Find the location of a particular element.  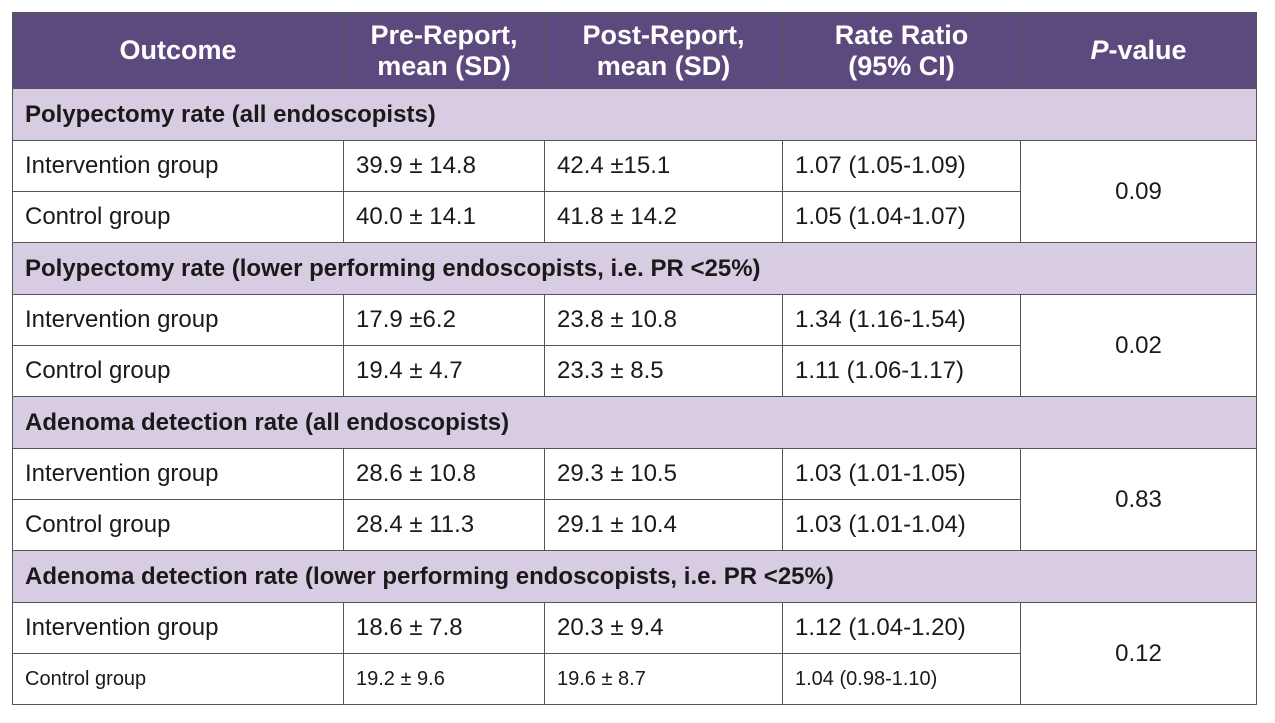

header-rate-ratio-line2: (95% CI) is located at coordinates (901, 65).